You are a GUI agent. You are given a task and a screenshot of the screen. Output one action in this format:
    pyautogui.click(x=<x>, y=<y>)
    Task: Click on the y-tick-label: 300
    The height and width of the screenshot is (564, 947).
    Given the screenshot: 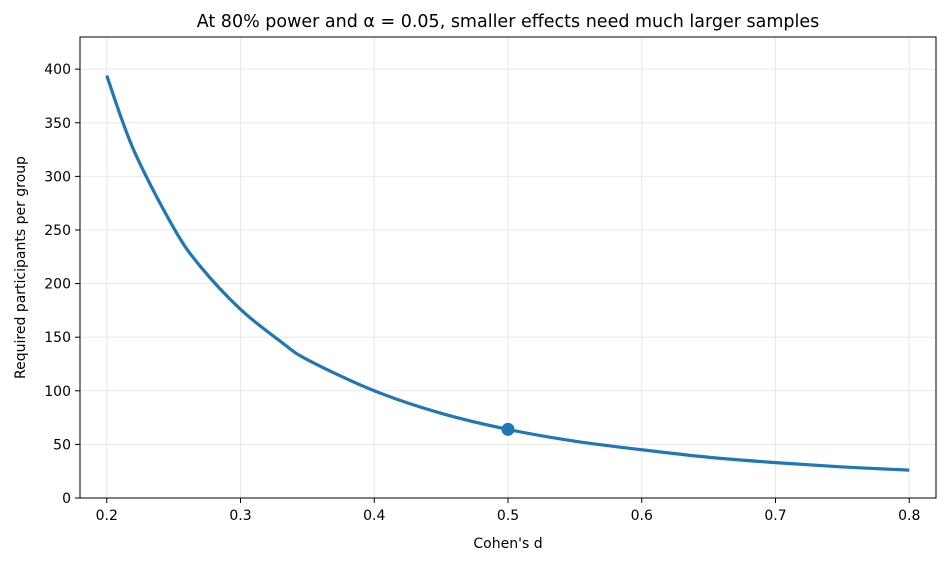 What is the action you would take?
    pyautogui.click(x=57, y=177)
    